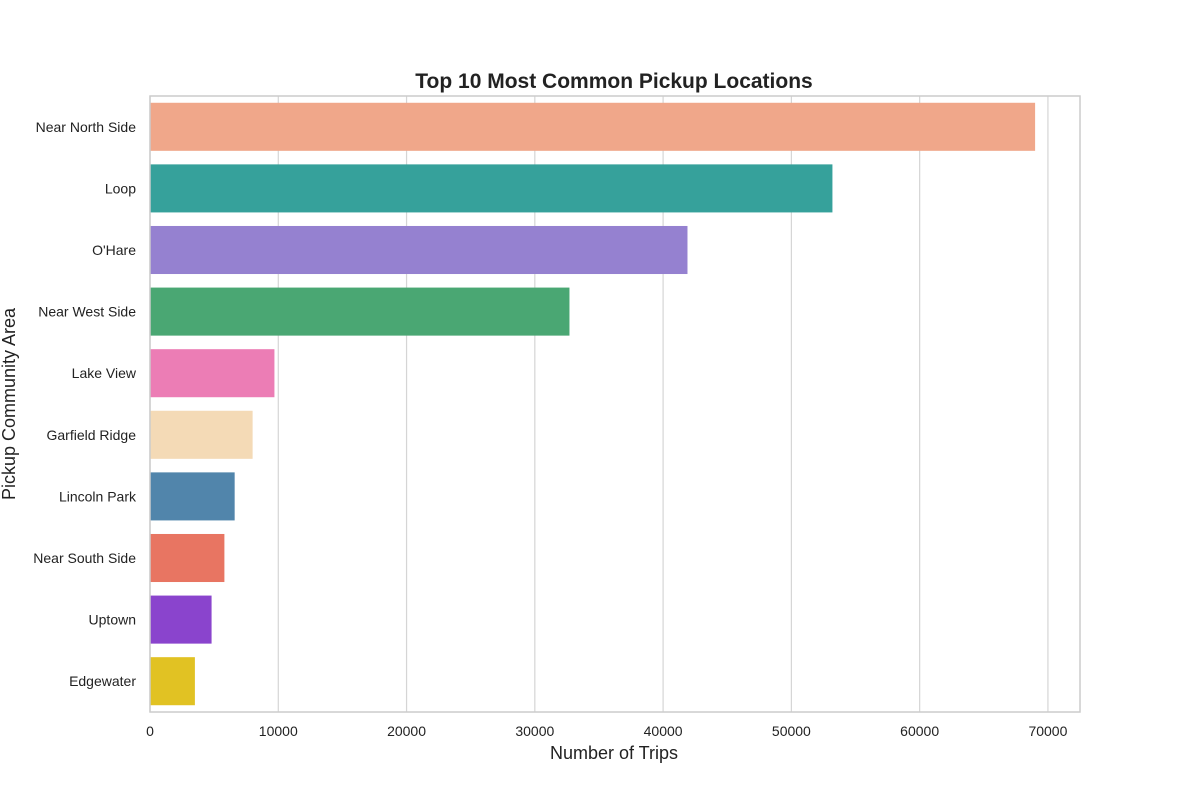 This screenshot has width=1200, height=800. What do you see at coordinates (613, 81) in the screenshot?
I see `chart-title: Top 10 Most Common Pickup Locations` at bounding box center [613, 81].